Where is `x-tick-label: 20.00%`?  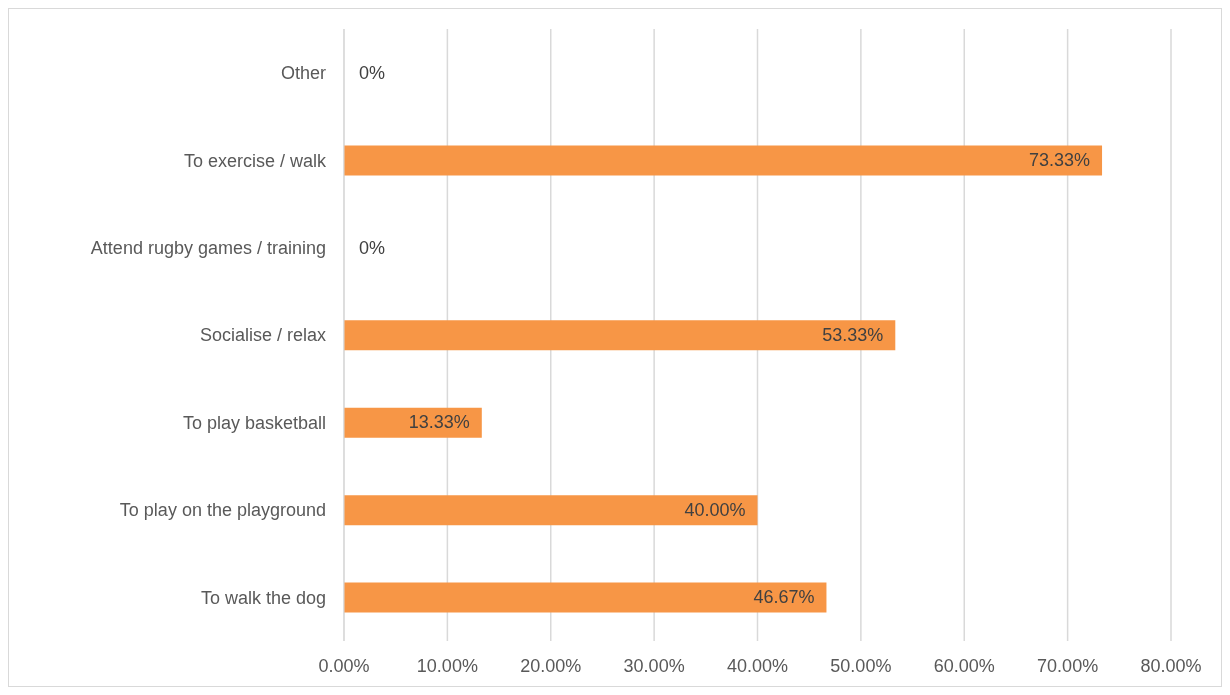 x-tick-label: 20.00% is located at coordinates (551, 665).